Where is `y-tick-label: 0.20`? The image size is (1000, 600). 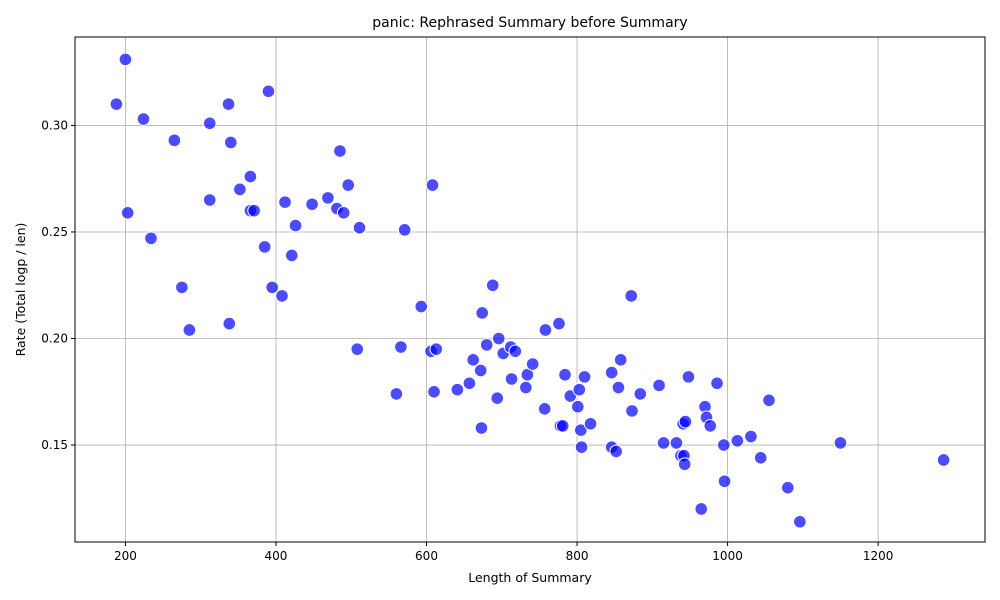 y-tick-label: 0.20 is located at coordinates (54, 339).